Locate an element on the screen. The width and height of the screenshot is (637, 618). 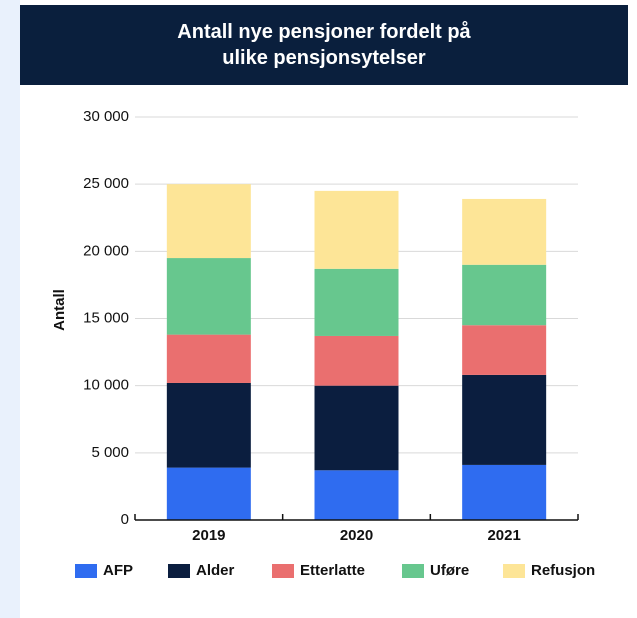
x-tick-label: 2020 is located at coordinates (356, 535).